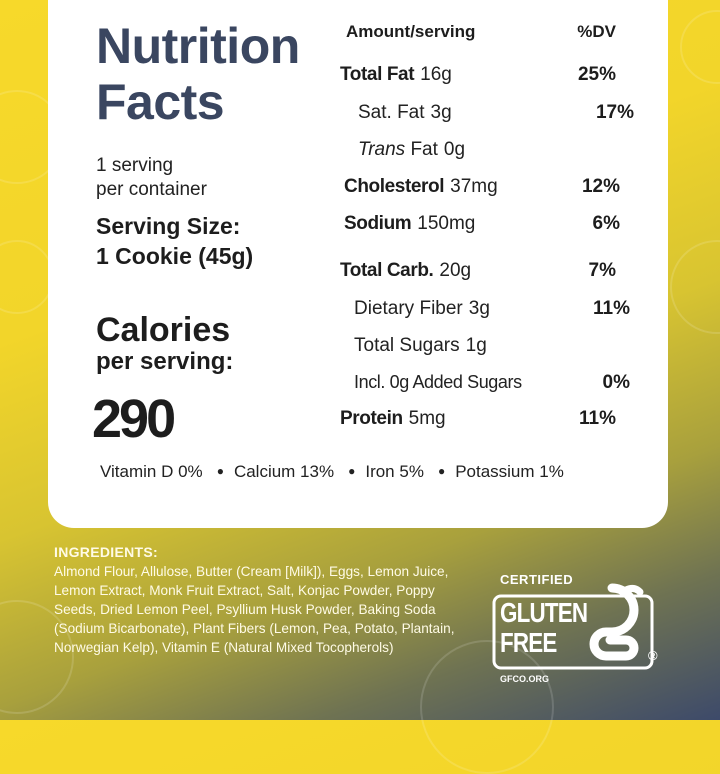 This screenshot has width=720, height=774. I want to click on serving-size-value: 1 Cookie (45g), so click(175, 256).